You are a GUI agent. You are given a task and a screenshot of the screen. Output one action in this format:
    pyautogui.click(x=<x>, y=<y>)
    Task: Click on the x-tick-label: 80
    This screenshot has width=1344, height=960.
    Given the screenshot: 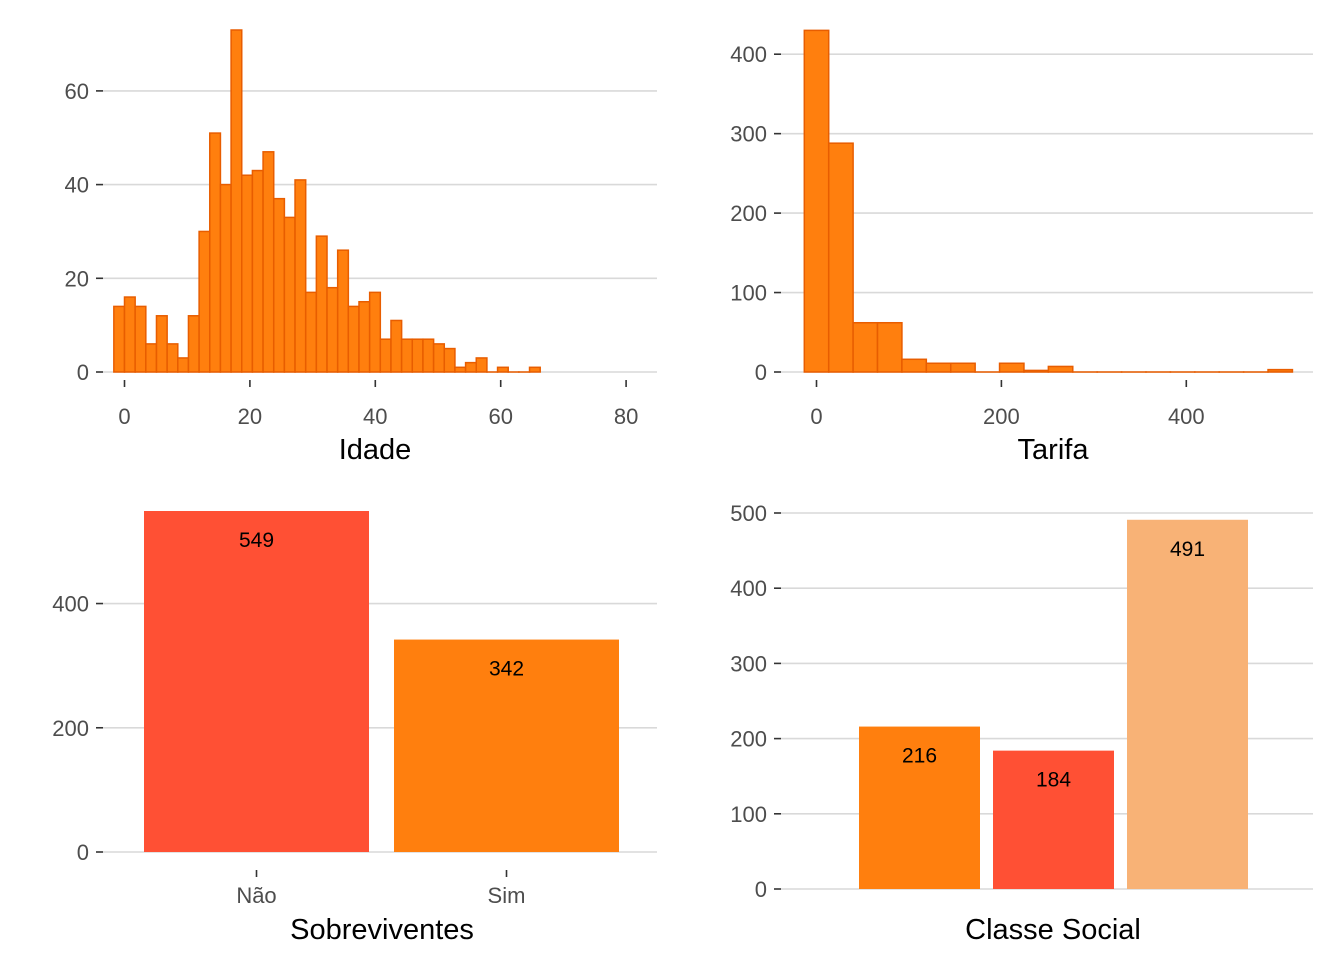 What is the action you would take?
    pyautogui.click(x=626, y=416)
    